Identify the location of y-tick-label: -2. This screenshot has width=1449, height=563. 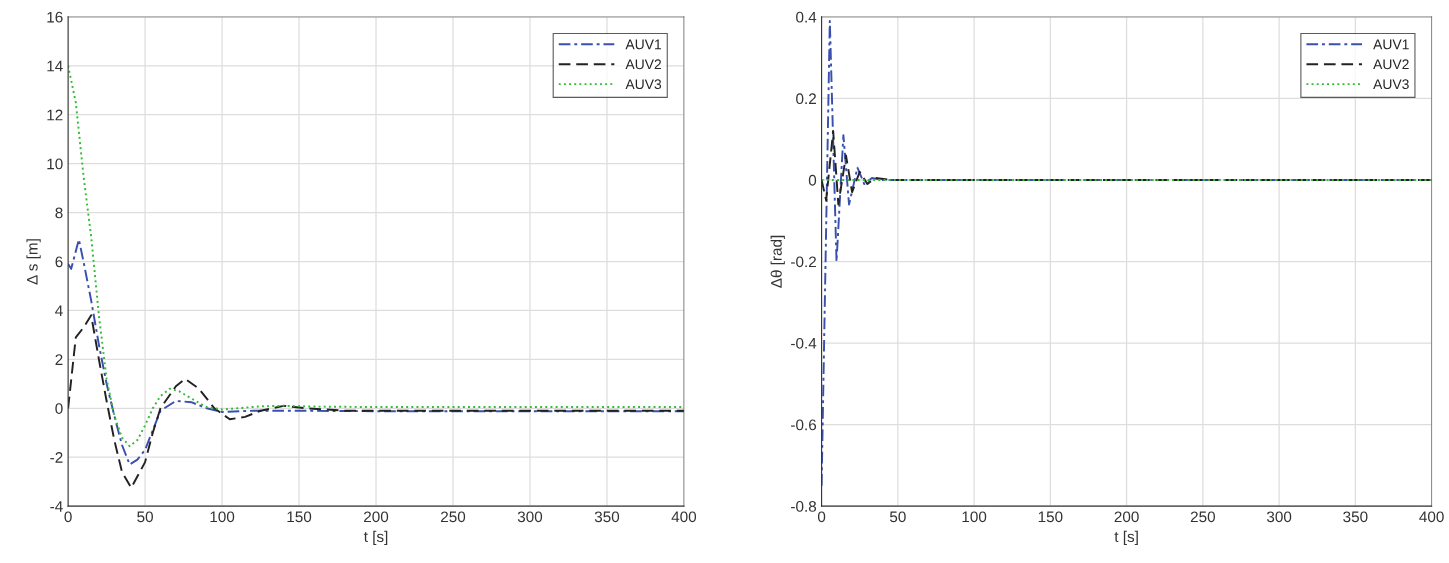
(56, 457).